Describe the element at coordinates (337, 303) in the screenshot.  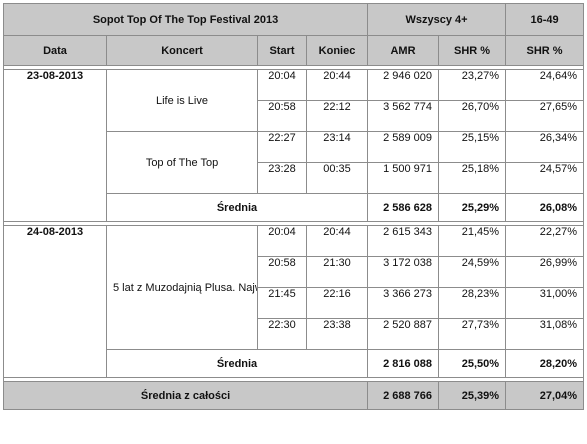
I see `end-cell: 22:16` at that location.